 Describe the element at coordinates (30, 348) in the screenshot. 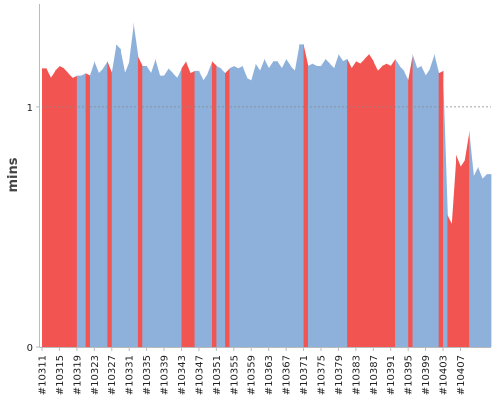

I see `y-tick-label-0: 0` at that location.